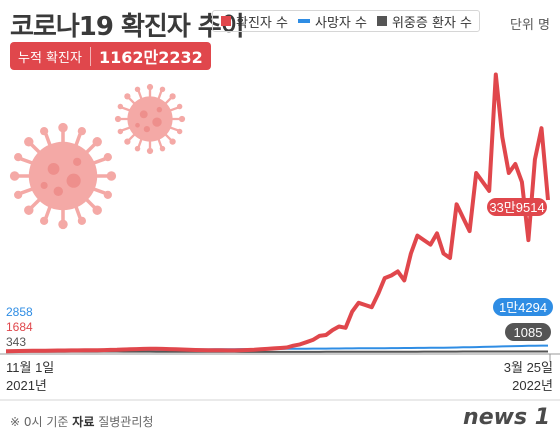 The height and width of the screenshot is (442, 560). What do you see at coordinates (506, 417) in the screenshot?
I see `news1-logo: news 1` at bounding box center [506, 417].